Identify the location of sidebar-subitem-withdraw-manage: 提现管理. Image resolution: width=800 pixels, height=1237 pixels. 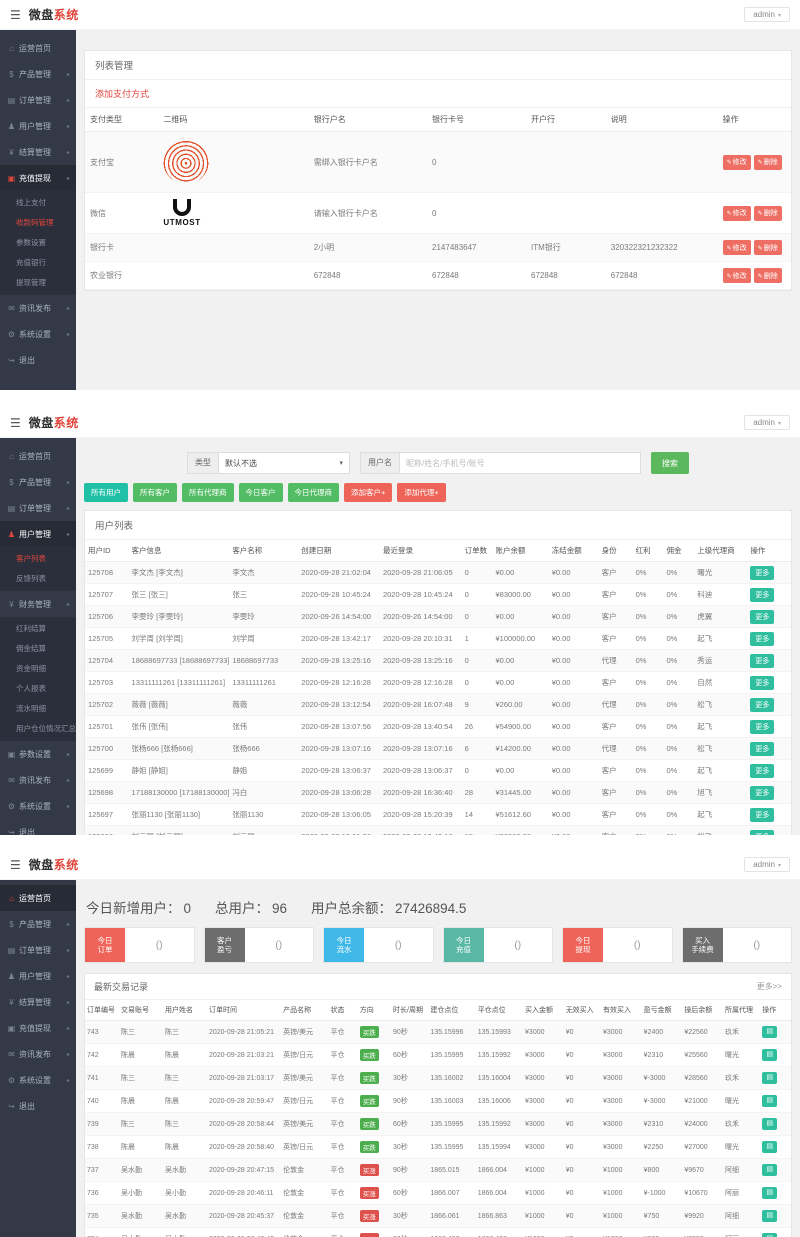
(31, 282).